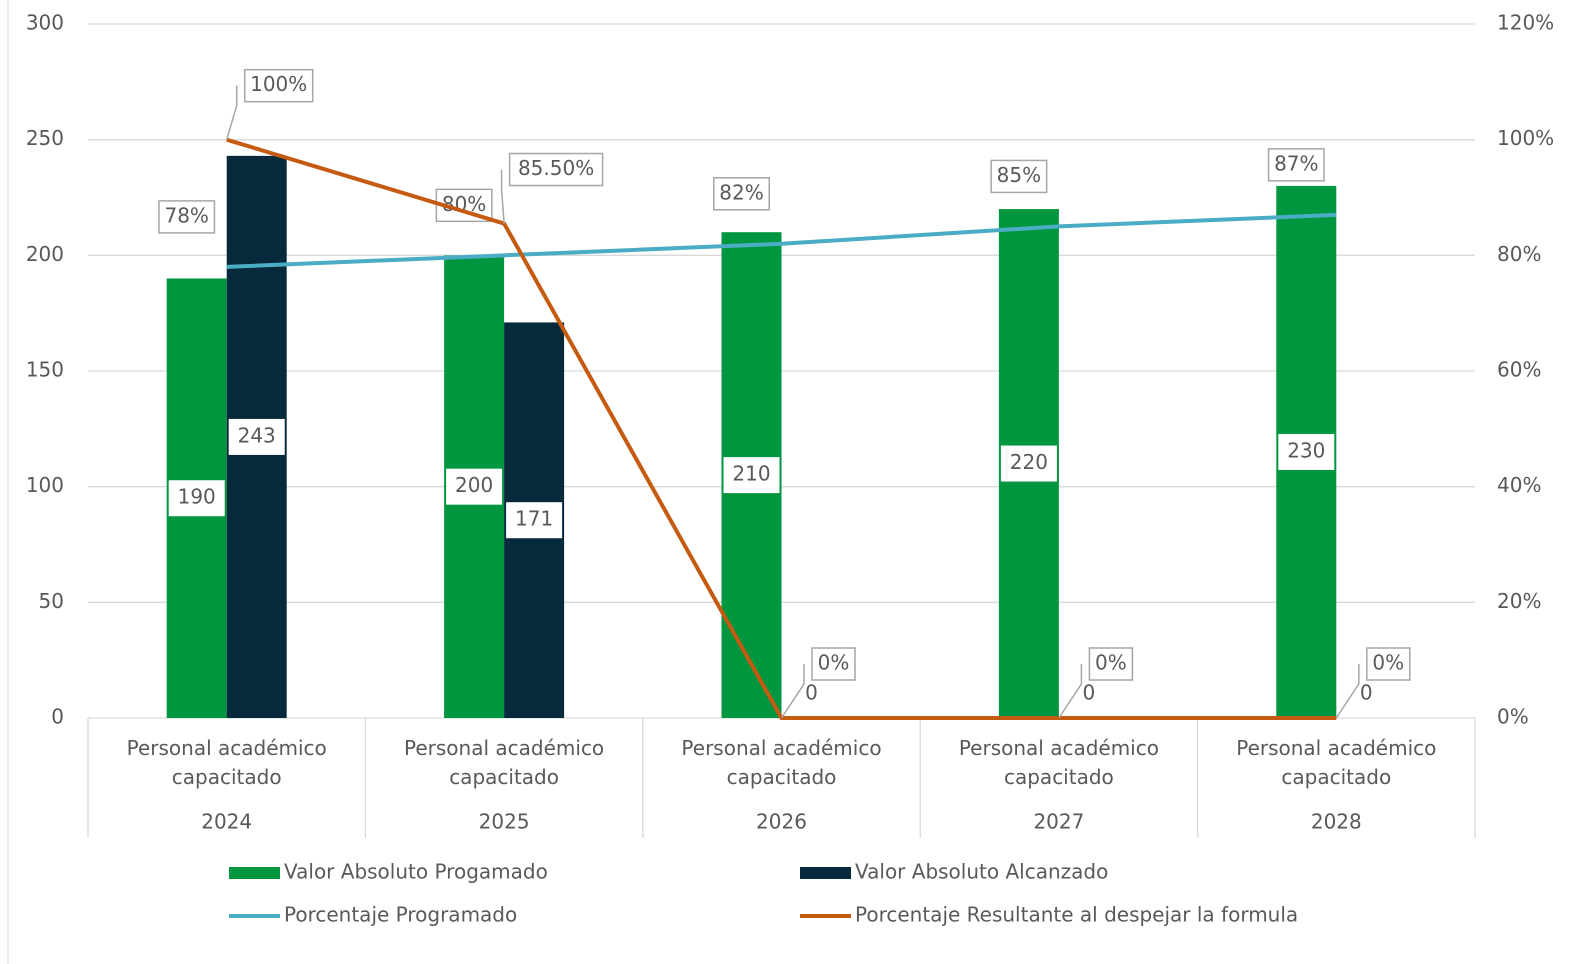 The height and width of the screenshot is (964, 1596). What do you see at coordinates (1513, 717) in the screenshot?
I see `y2-tick-label: 0%` at bounding box center [1513, 717].